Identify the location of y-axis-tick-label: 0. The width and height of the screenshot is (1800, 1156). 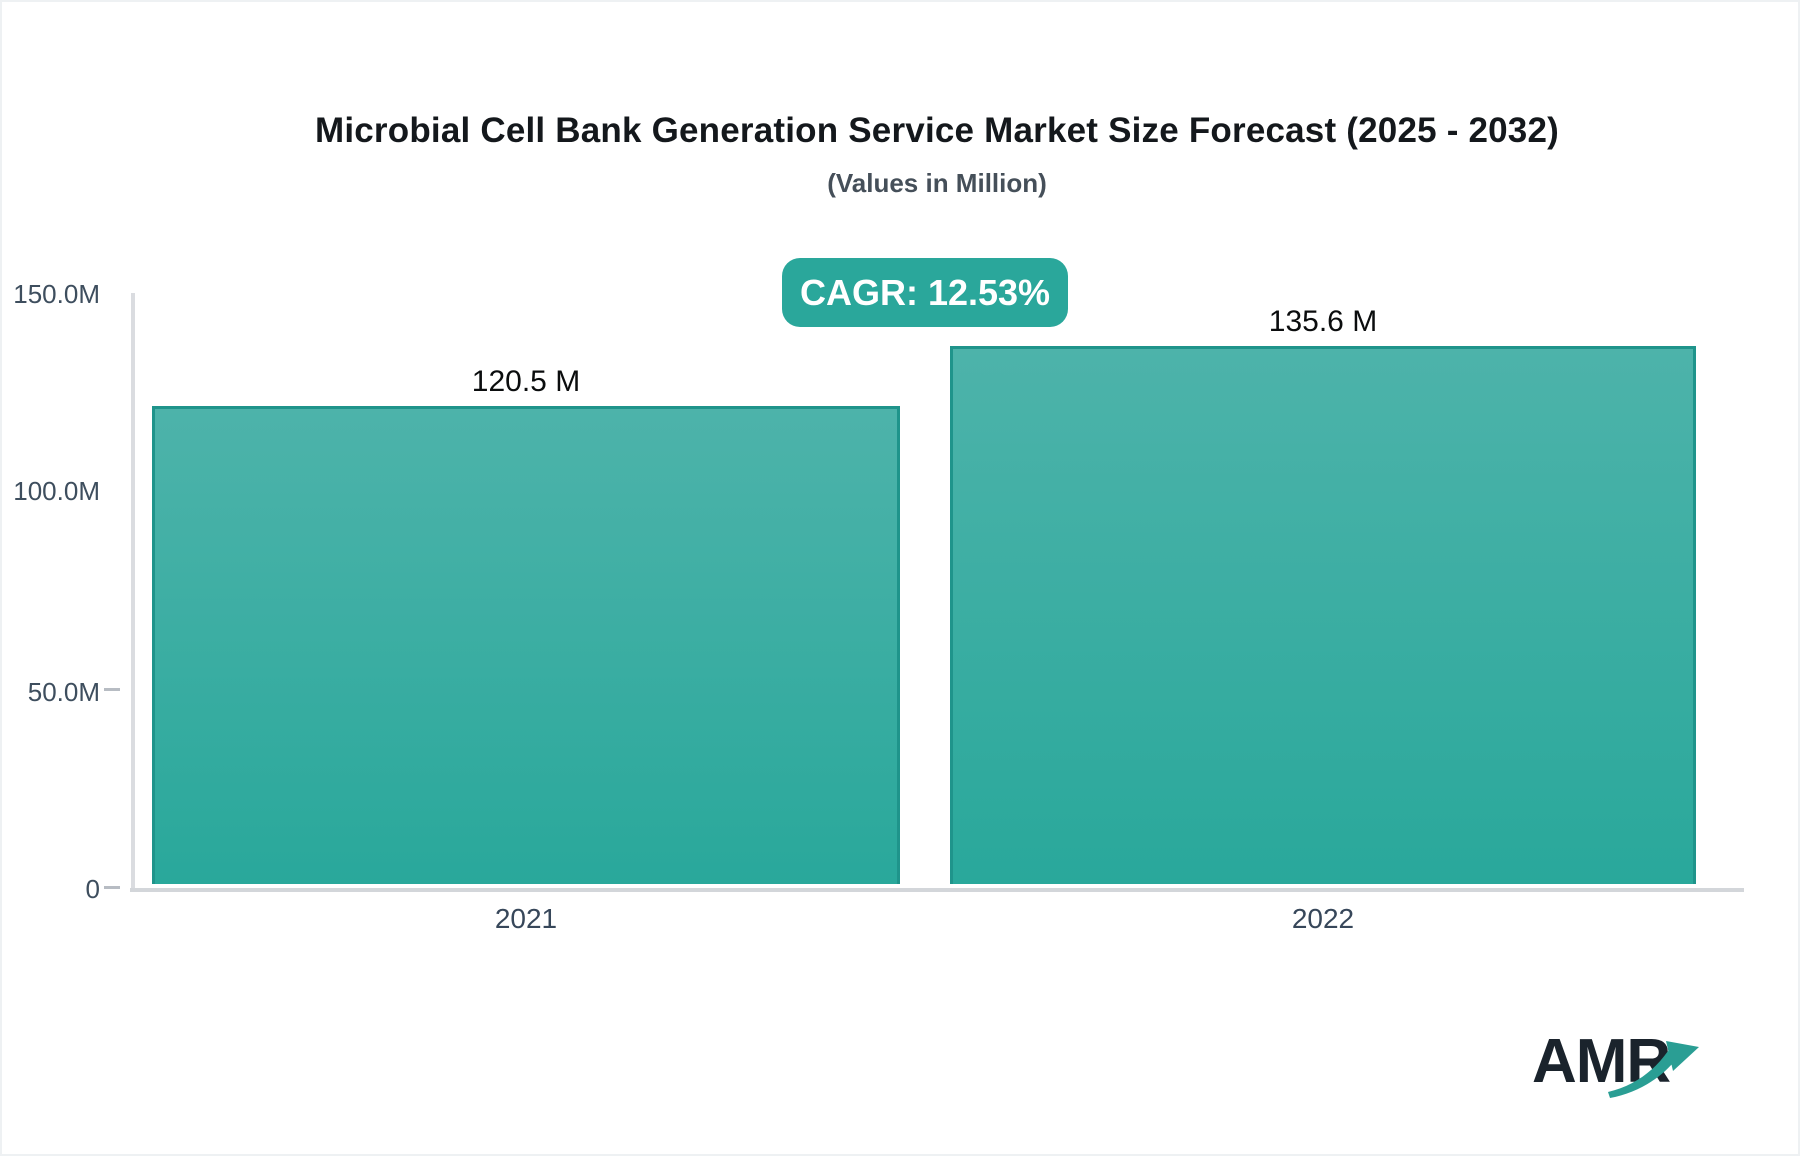
(92, 889).